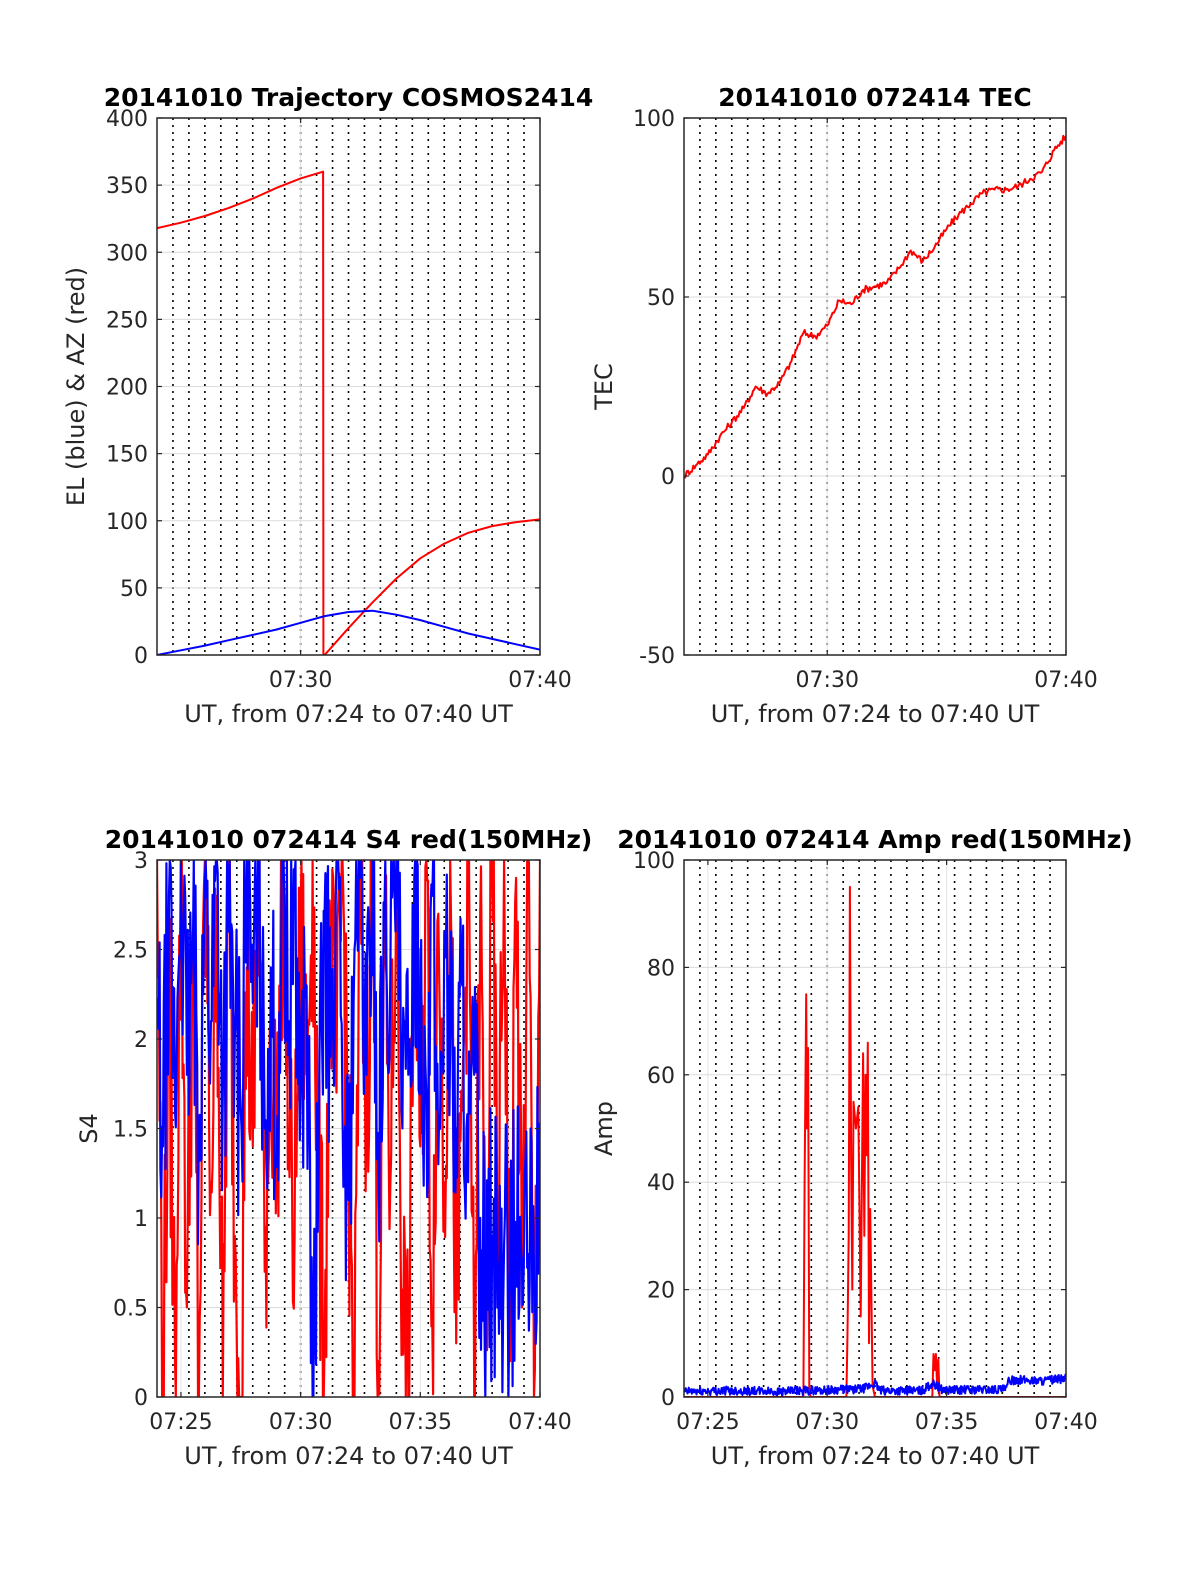 This screenshot has width=1200, height=1579. Describe the element at coordinates (127, 455) in the screenshot. I see `y-tick-label: 150` at that location.